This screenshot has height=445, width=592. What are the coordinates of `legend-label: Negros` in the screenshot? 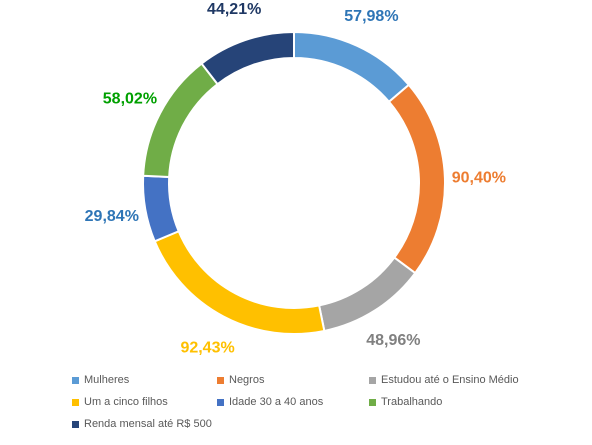 It's located at (247, 380).